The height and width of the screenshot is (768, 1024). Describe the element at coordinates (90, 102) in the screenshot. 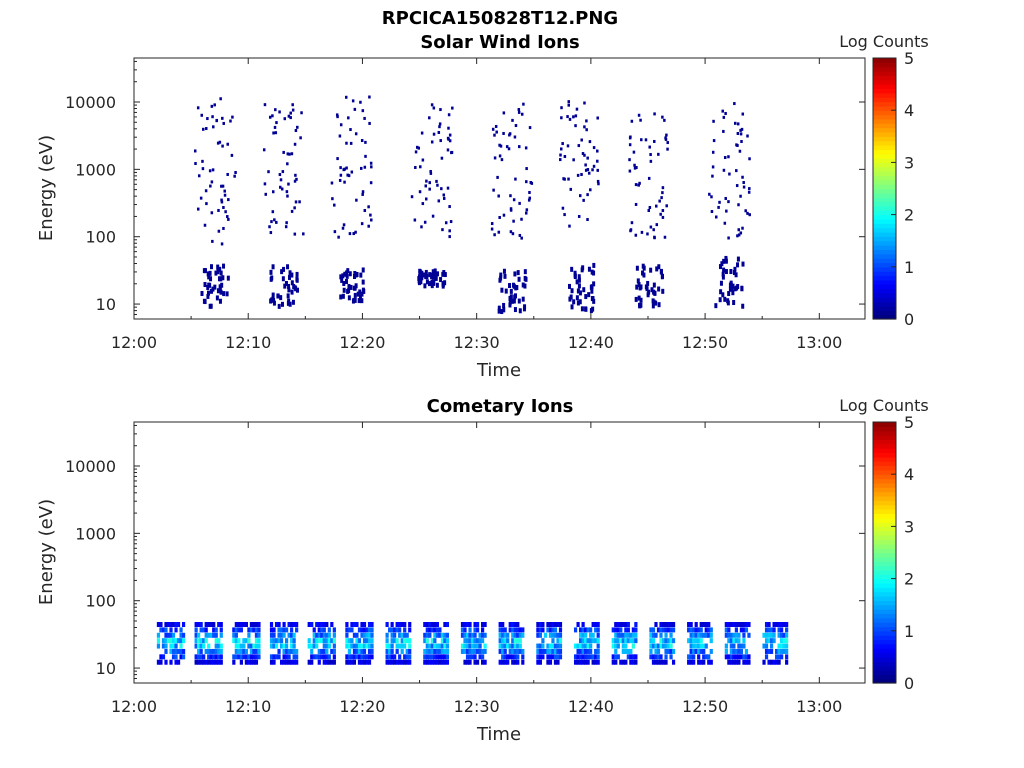

I see `y-tick-label: 10000` at that location.